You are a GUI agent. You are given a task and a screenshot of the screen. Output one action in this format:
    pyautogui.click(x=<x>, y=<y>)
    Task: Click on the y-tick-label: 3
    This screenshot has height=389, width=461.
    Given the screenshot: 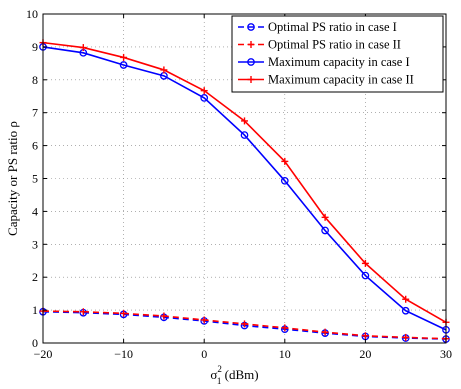 What is the action you would take?
    pyautogui.click(x=35, y=244)
    